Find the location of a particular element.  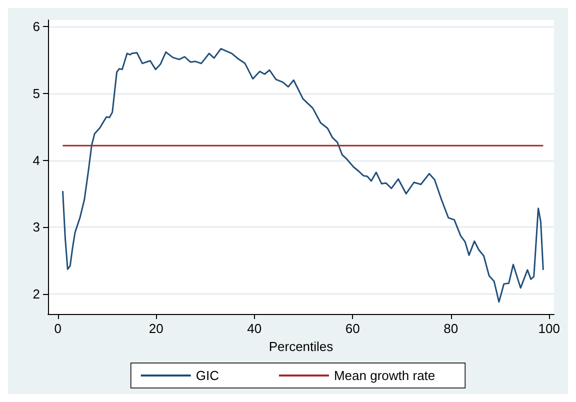

y-tick-label: 3 is located at coordinates (36, 227).